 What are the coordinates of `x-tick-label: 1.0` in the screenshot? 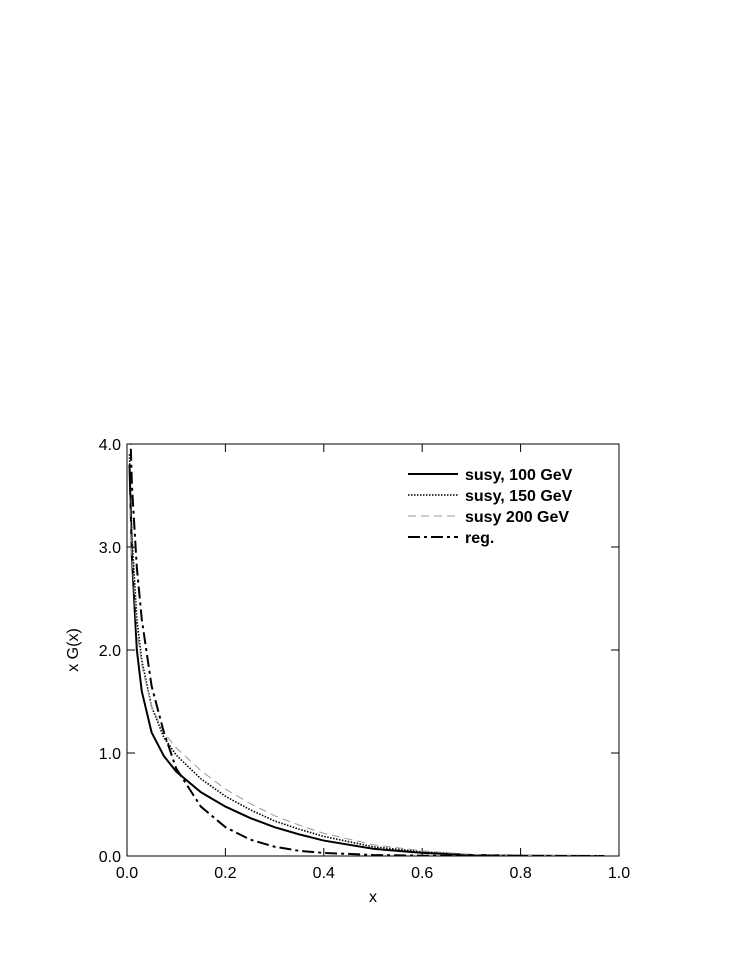 It's located at (619, 873).